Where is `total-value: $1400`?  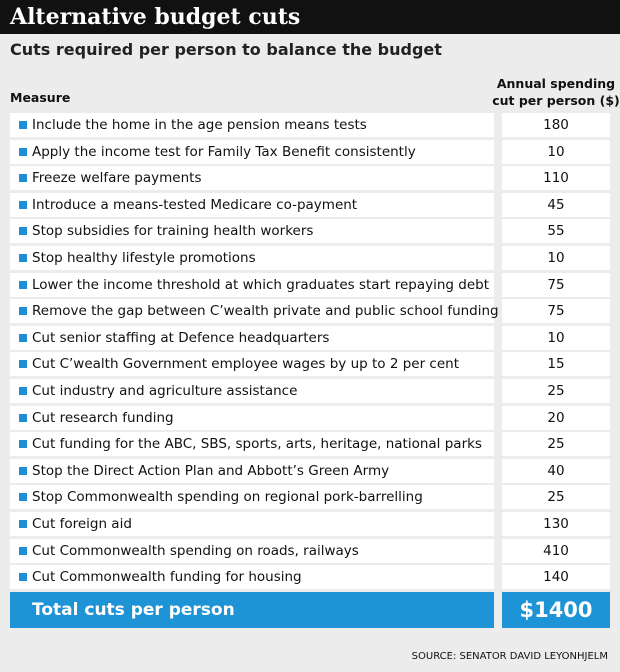 total-value: $1400 is located at coordinates (556, 610).